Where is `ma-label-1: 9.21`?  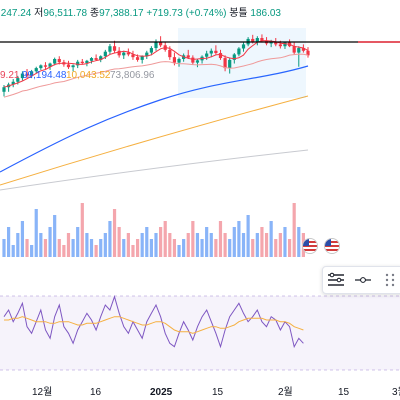 ma-label-1: 9.21 is located at coordinates (10, 75).